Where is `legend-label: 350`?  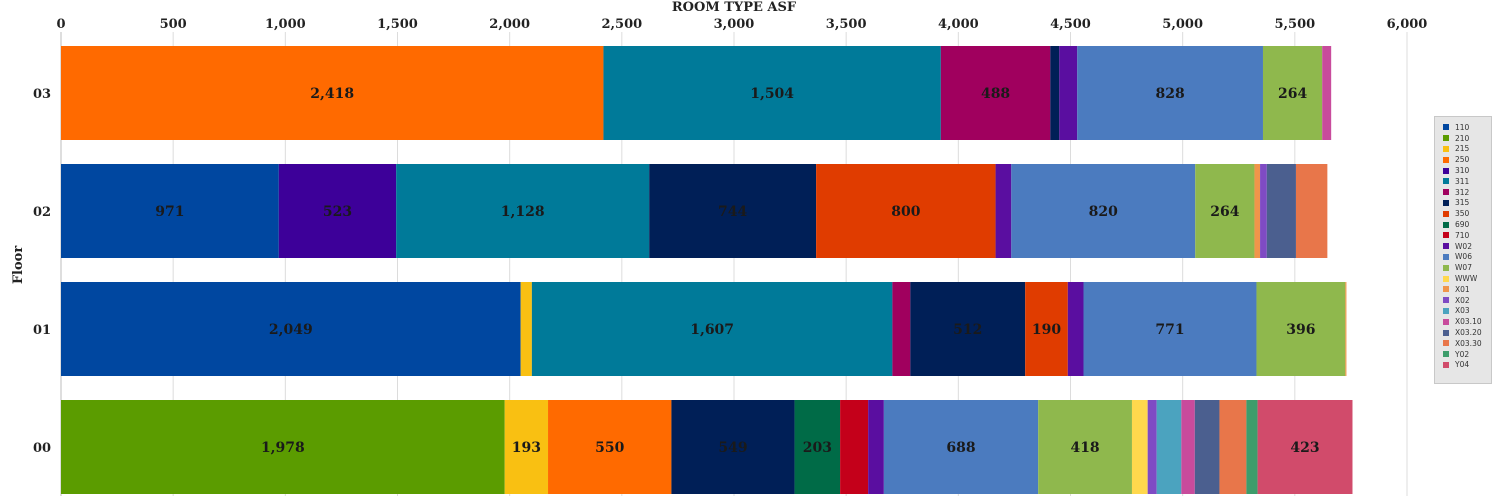 legend-label: 350 is located at coordinates (1462, 214).